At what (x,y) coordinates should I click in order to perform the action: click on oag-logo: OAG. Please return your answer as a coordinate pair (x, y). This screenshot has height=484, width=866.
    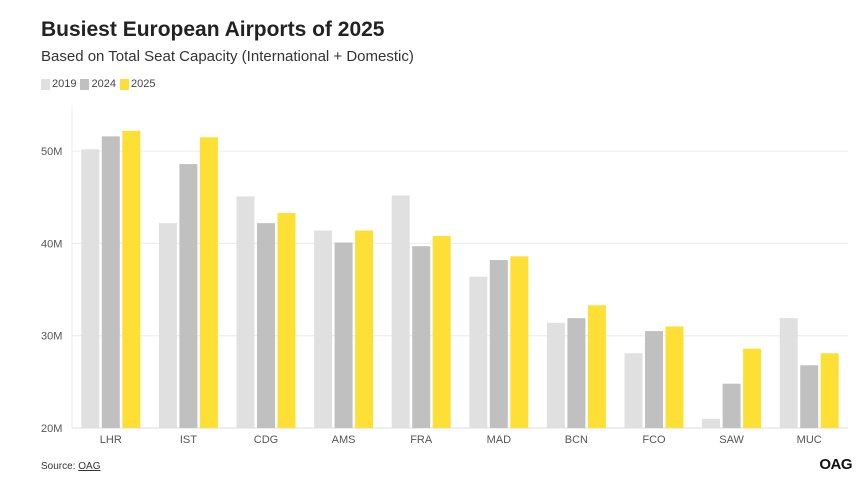
    Looking at the image, I should click on (835, 464).